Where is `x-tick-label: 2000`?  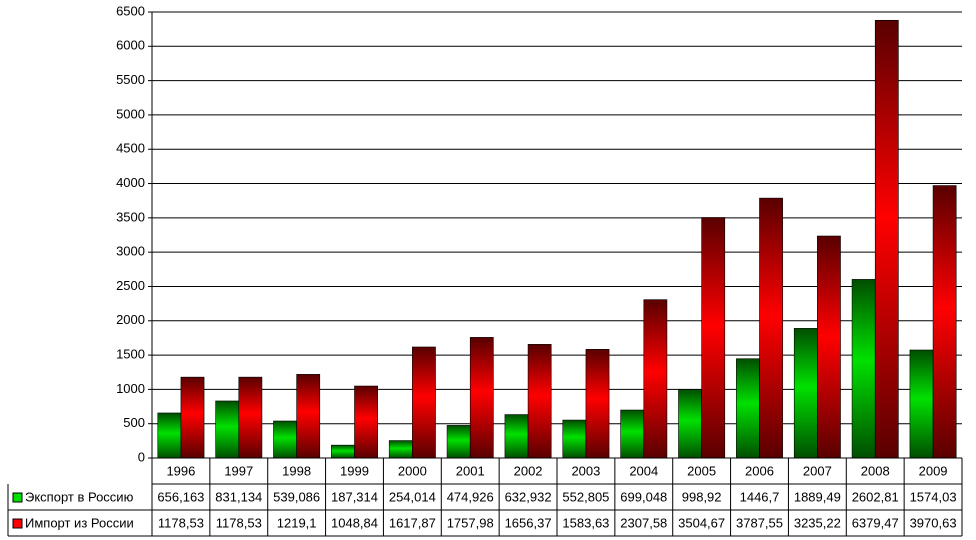
x-tick-label: 2000 is located at coordinates (412, 470).